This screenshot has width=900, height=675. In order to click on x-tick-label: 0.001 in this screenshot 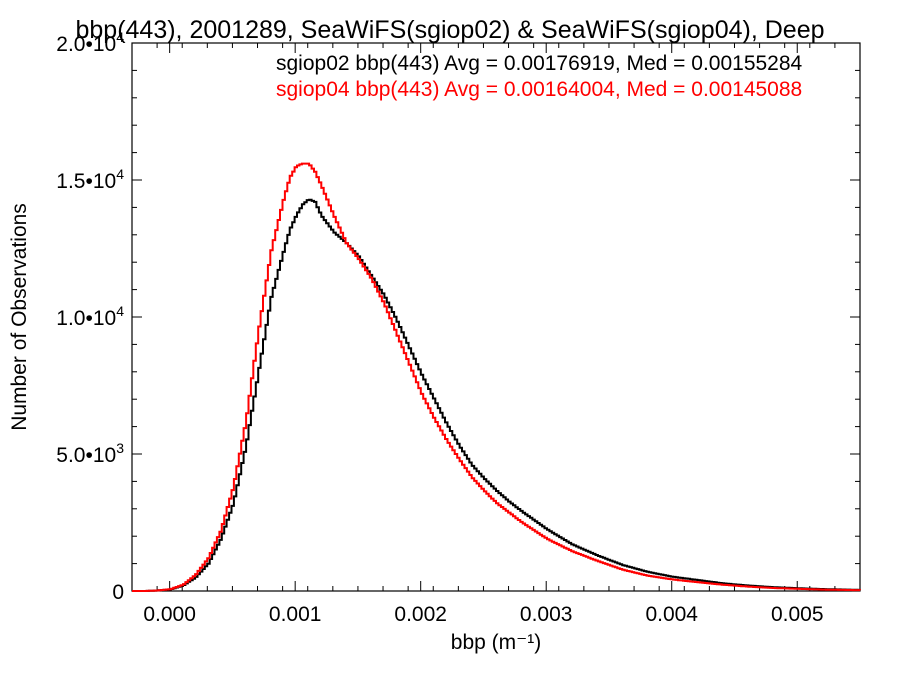, I will do `click(295, 614)`.